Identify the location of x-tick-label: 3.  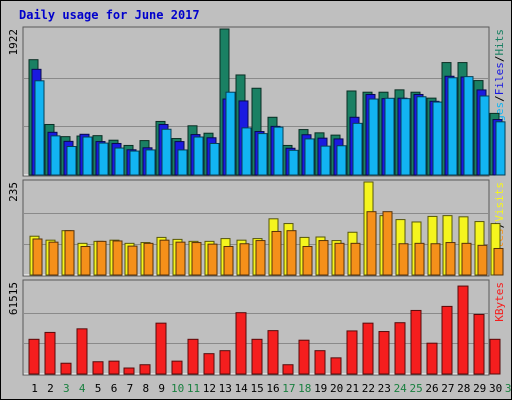
(66, 388).